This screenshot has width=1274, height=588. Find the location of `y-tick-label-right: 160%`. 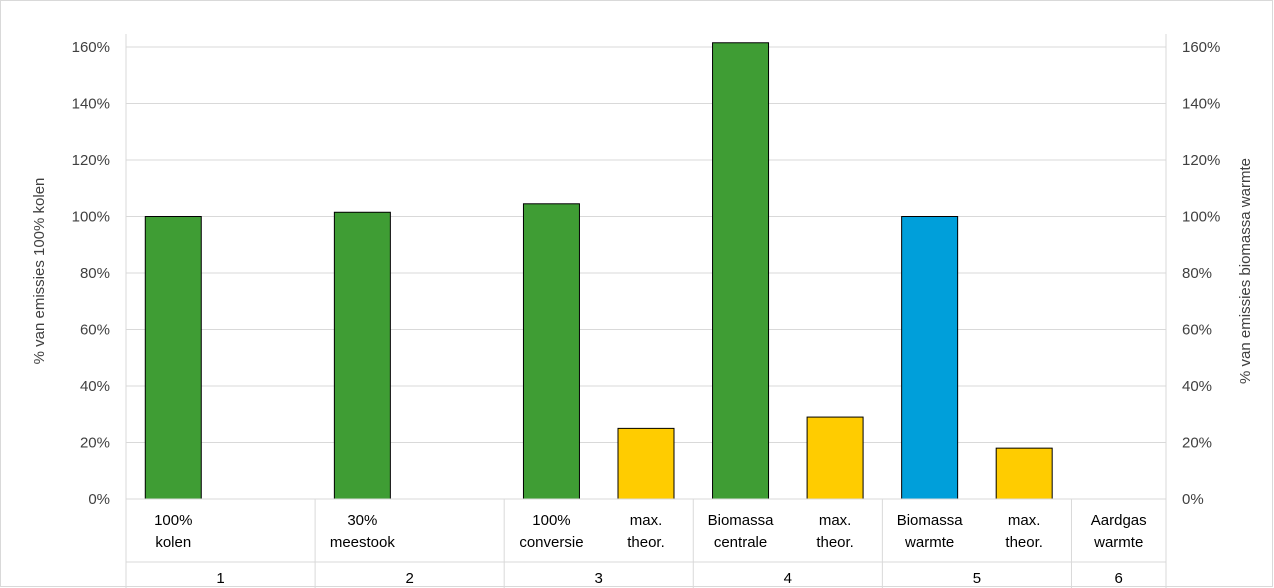

y-tick-label-right: 160% is located at coordinates (1201, 47).